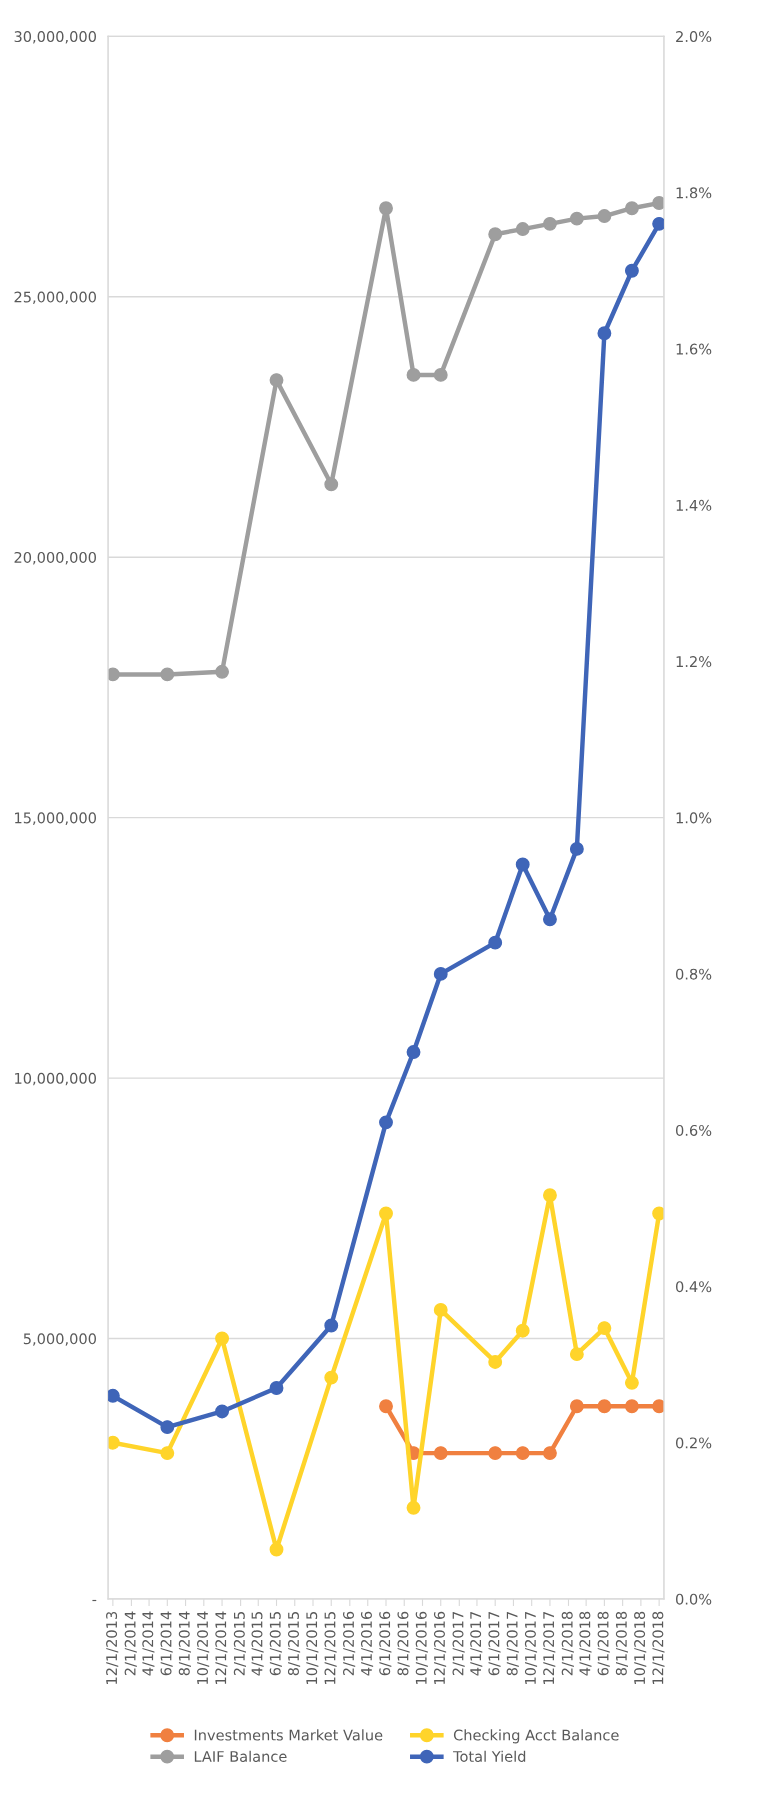 The width and height of the screenshot is (772, 1817). I want to click on y-tick-label: 20,000,000, so click(55, 558).